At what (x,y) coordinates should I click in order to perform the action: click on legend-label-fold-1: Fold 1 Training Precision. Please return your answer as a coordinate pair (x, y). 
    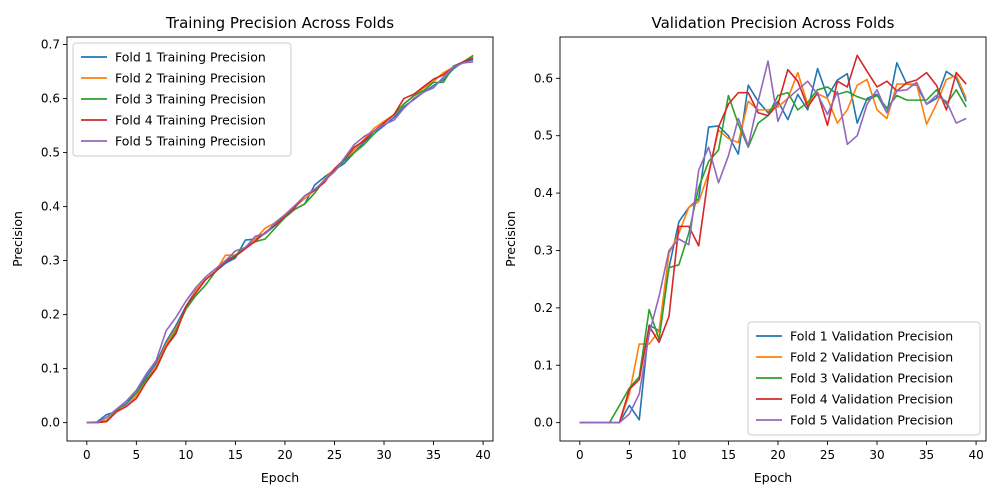
    Looking at the image, I should click on (190, 57).